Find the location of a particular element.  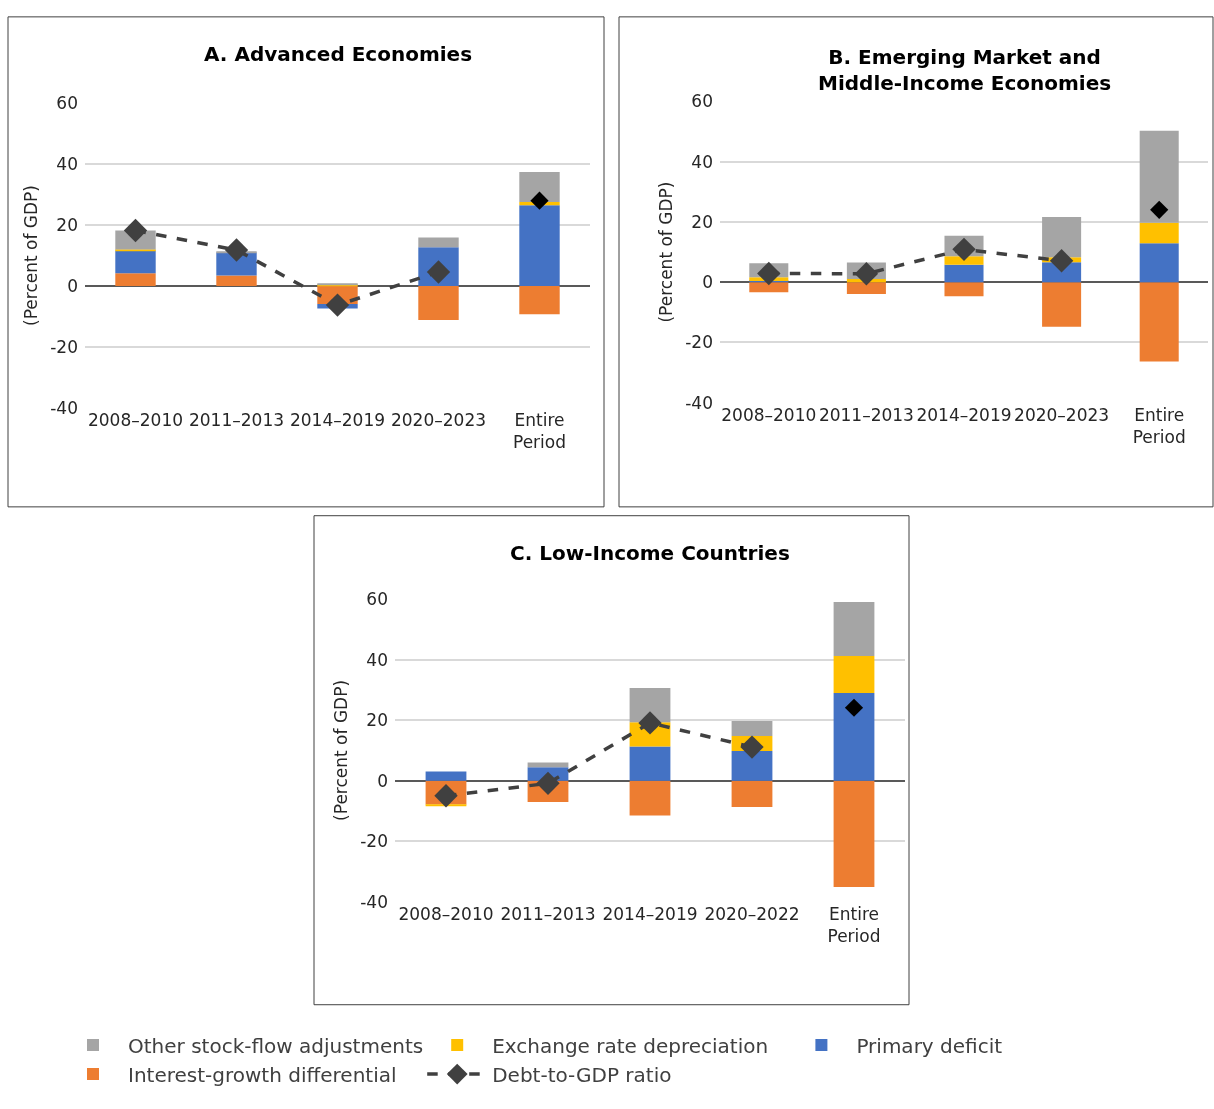

chart-title: A. Advanced Economies is located at coordinates (338, 54).